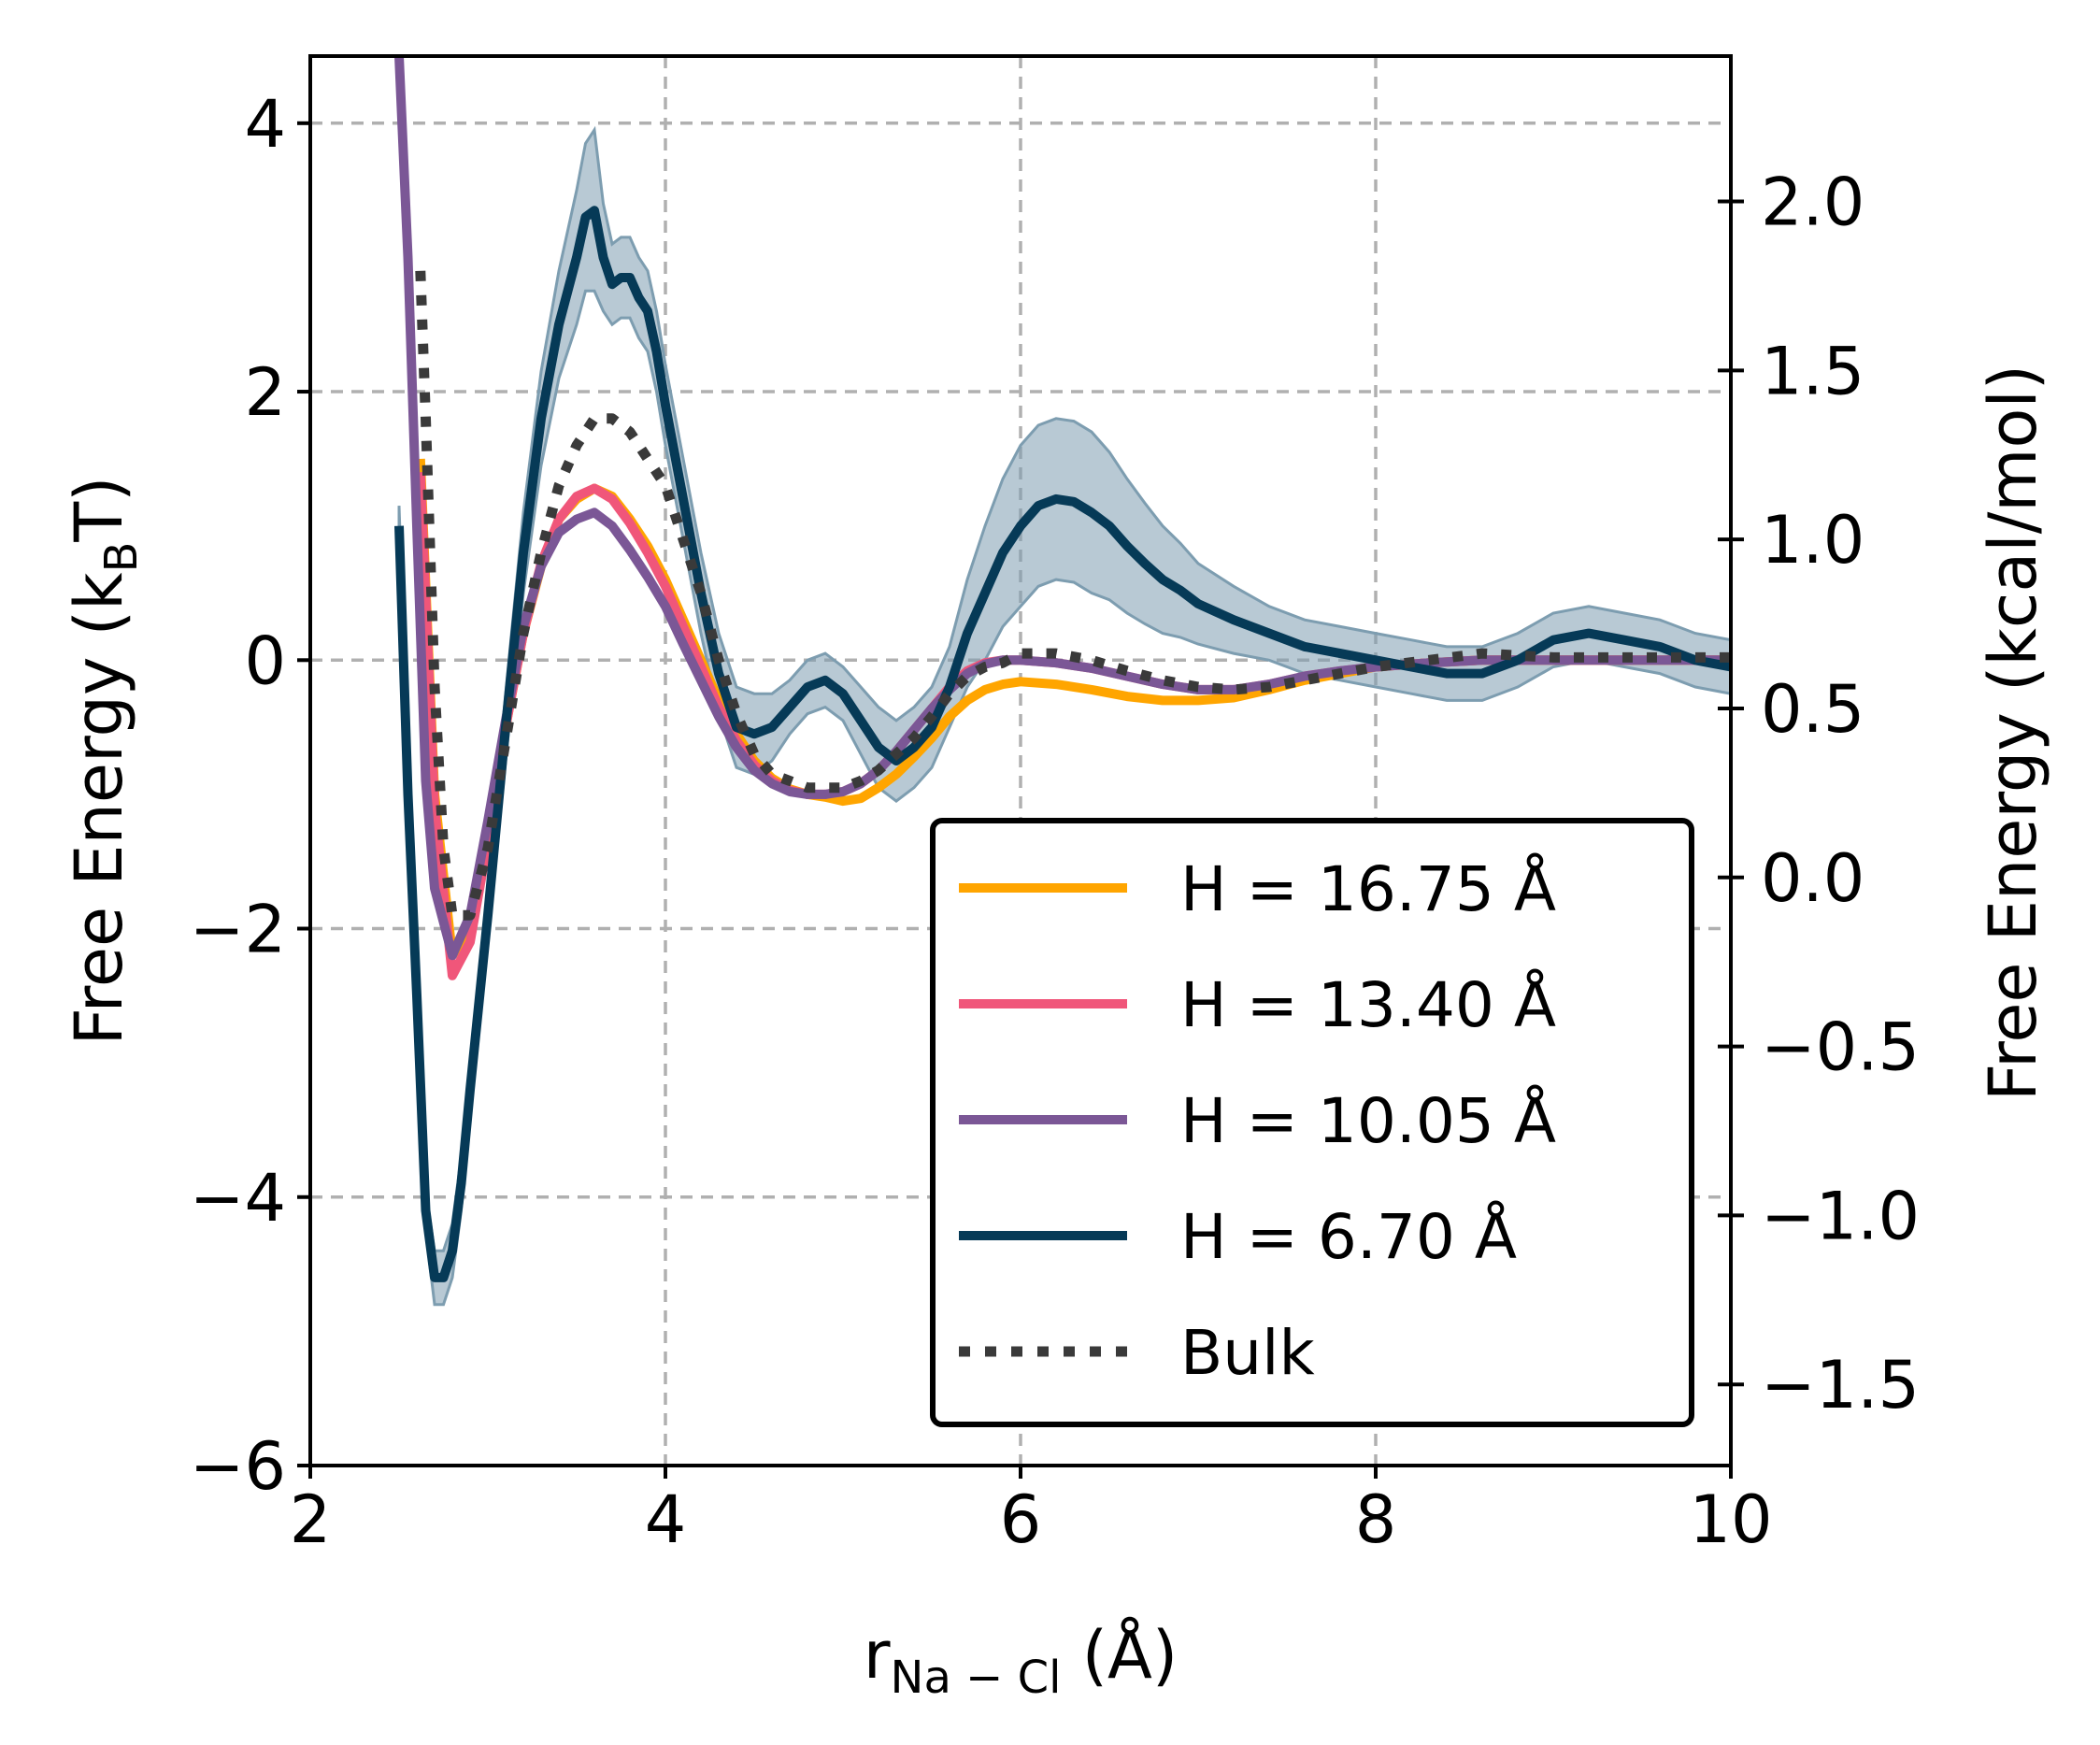 The height and width of the screenshot is (1745, 2100). Describe the element at coordinates (121, 557) in the screenshot. I see `y-axis-title-left-sub: B` at that location.